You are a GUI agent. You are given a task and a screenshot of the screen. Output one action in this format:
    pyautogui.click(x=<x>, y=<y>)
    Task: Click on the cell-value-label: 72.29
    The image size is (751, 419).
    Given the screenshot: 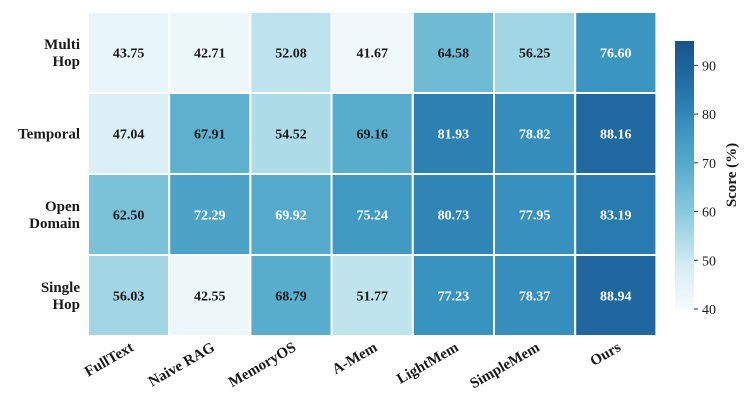 What is the action you would take?
    pyautogui.click(x=210, y=216)
    